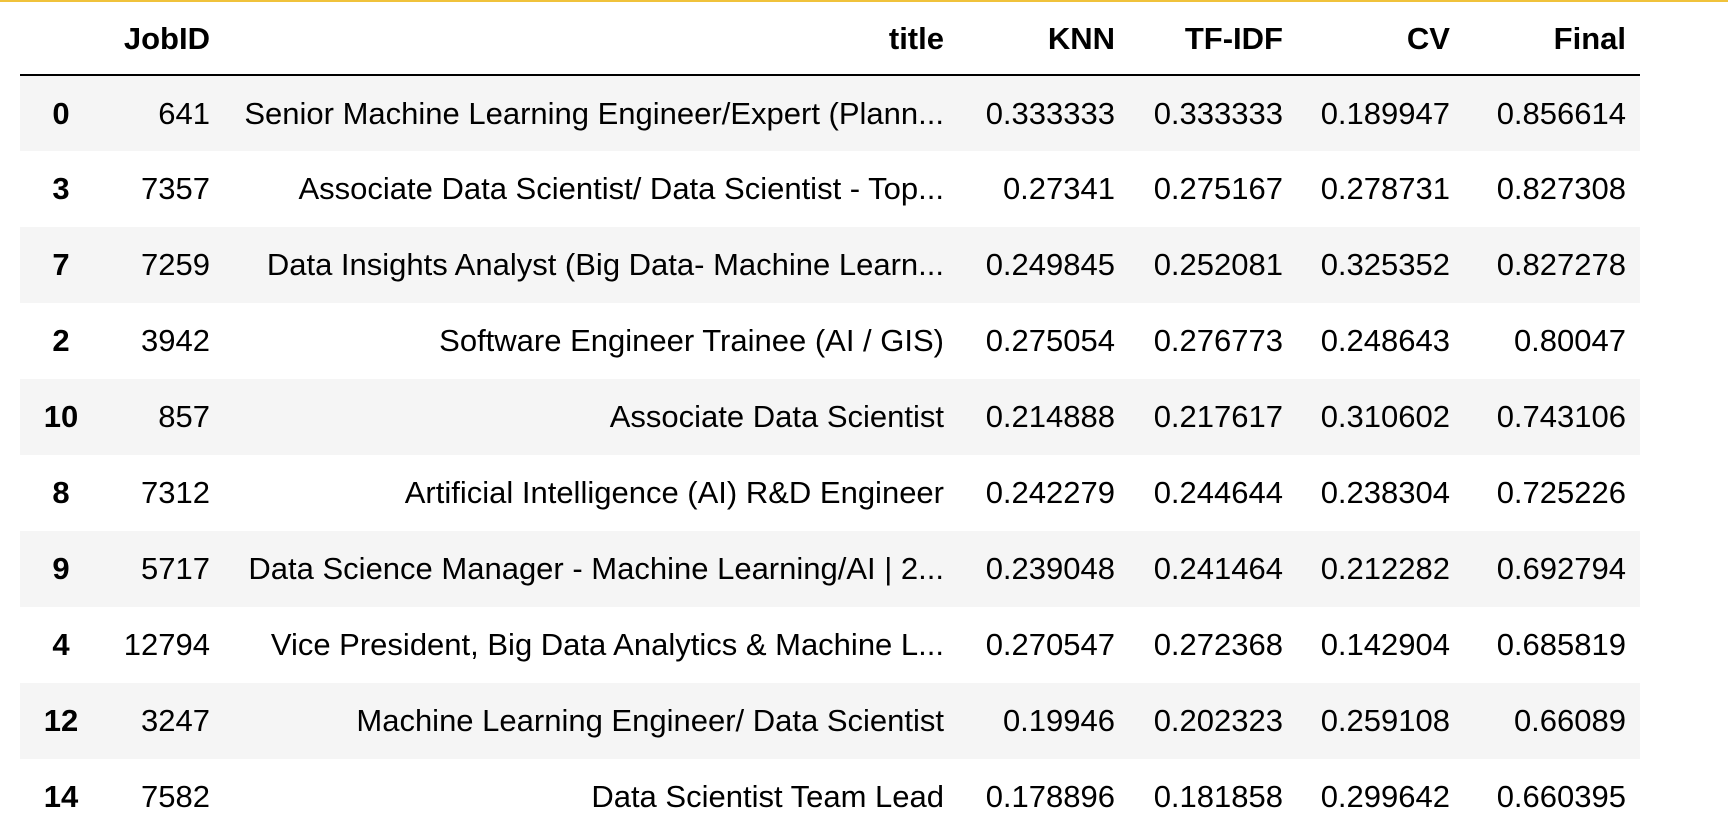 The image size is (1728, 830). What do you see at coordinates (61, 644) in the screenshot?
I see `row-index: 4` at bounding box center [61, 644].